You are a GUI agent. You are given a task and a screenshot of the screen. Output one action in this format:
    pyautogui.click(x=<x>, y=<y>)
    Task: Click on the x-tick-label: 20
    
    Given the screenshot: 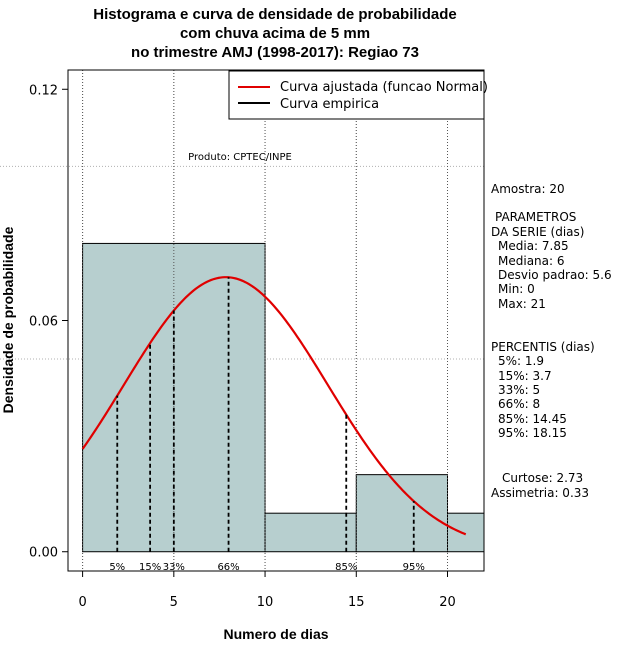 What is the action you would take?
    pyautogui.click(x=447, y=602)
    